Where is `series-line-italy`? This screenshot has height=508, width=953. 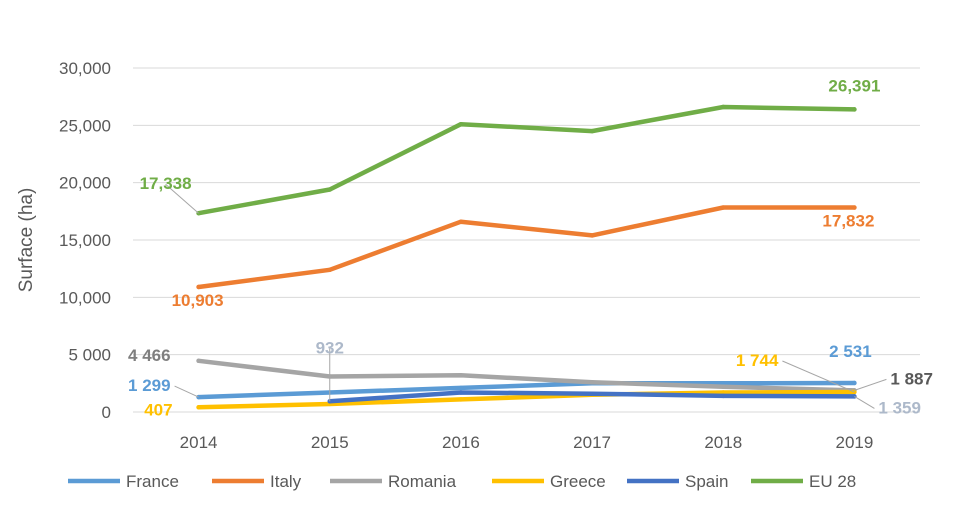
series-line-italy is located at coordinates (526, 247).